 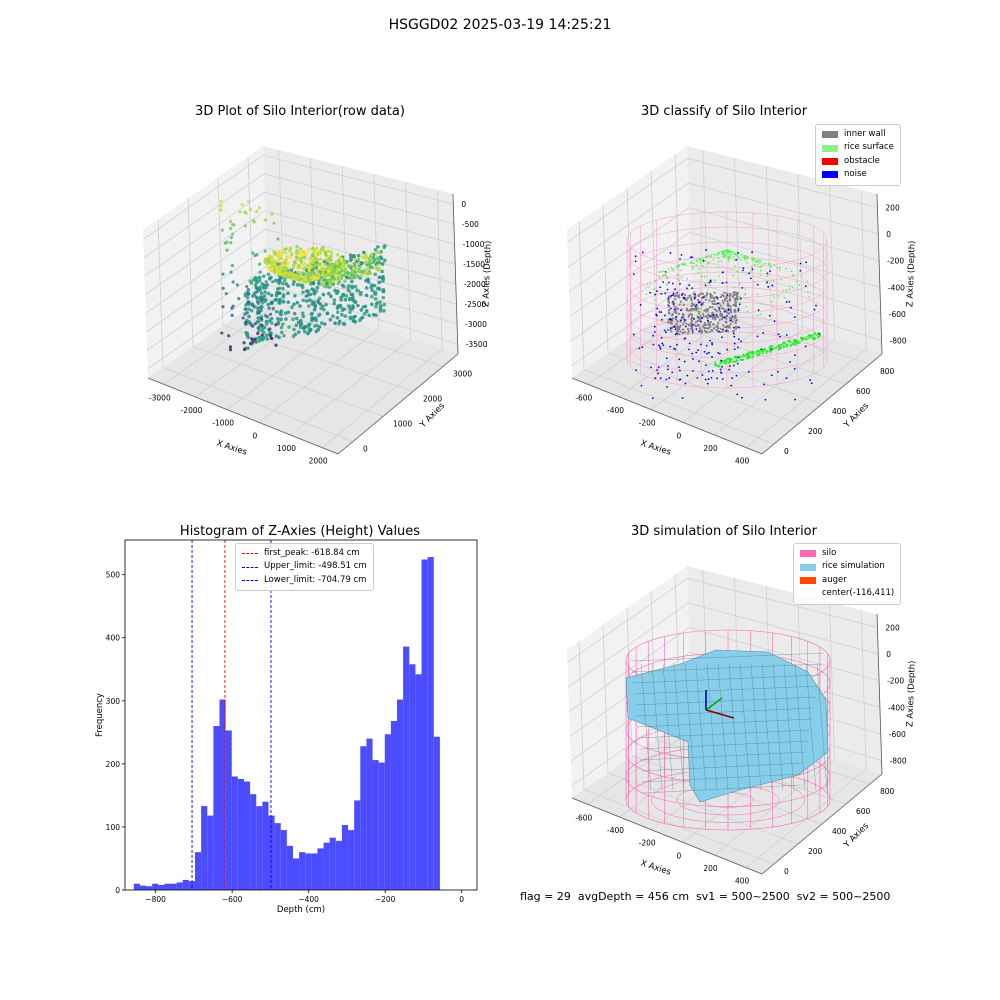 I want to click on p1-ygrid, so click(x=318, y=358).